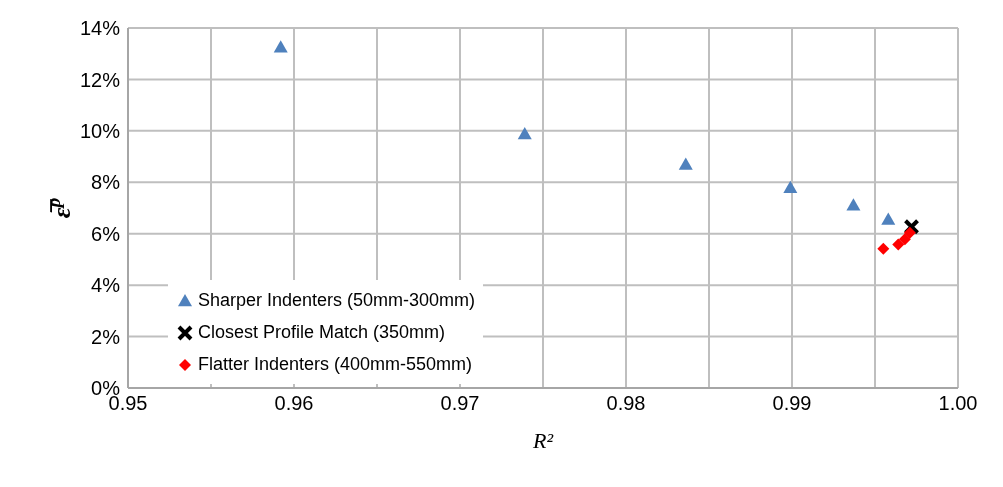 This screenshot has height=487, width=1003. I want to click on x-tick-label: 0.96, so click(294, 403).